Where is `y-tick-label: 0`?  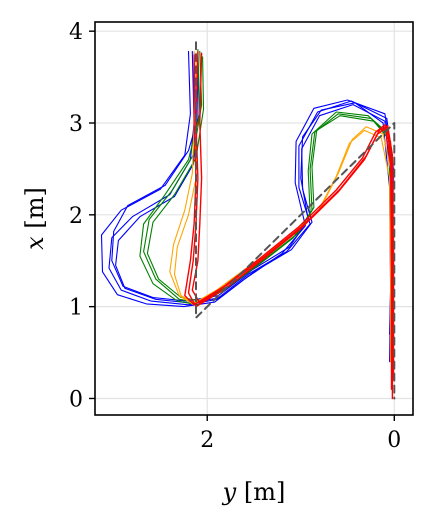 y-tick-label: 0 is located at coordinates (76, 399).